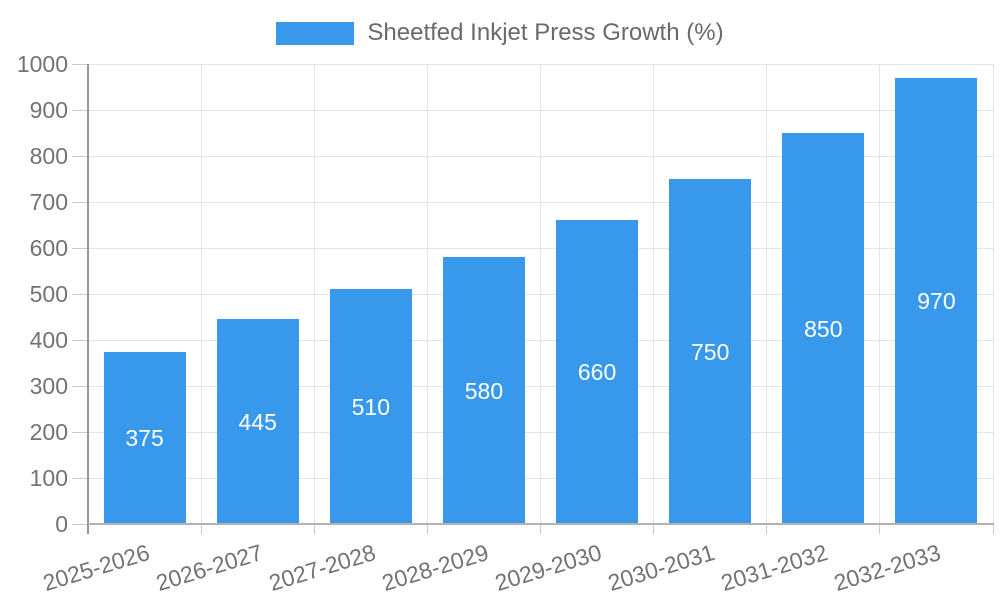 The height and width of the screenshot is (600, 1000). I want to click on y-axis-line, so click(88, 299).